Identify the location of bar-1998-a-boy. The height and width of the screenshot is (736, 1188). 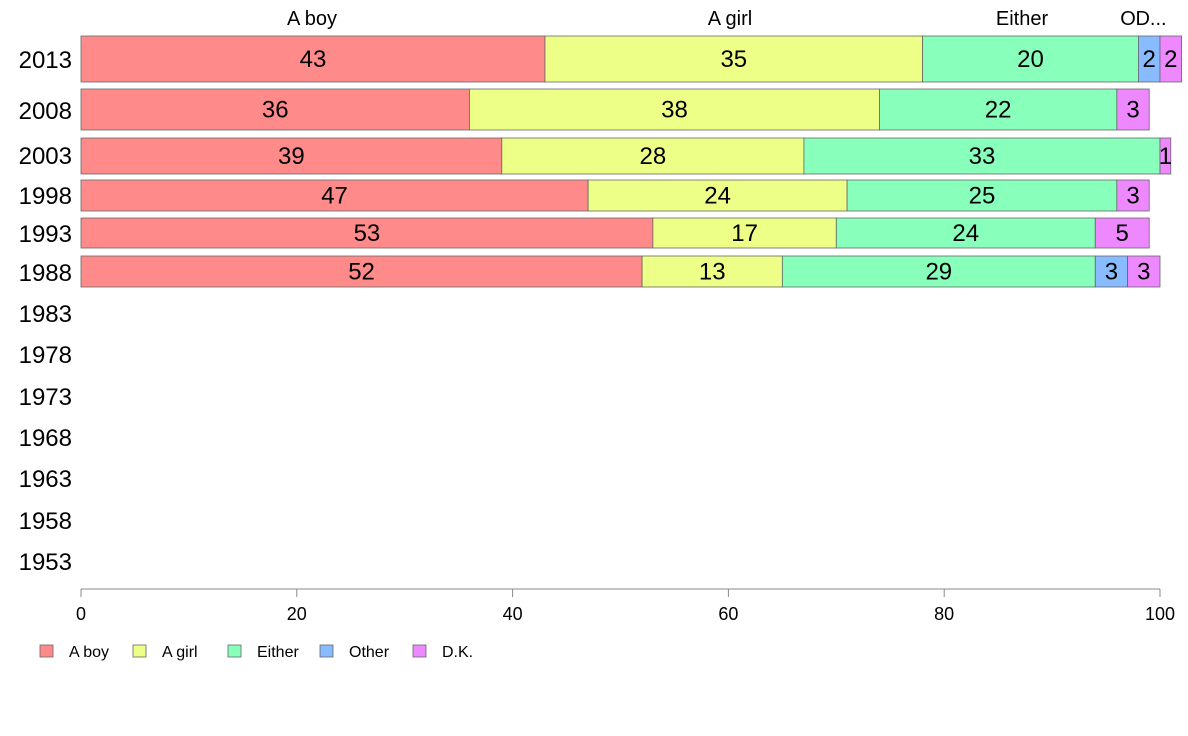
(334, 195).